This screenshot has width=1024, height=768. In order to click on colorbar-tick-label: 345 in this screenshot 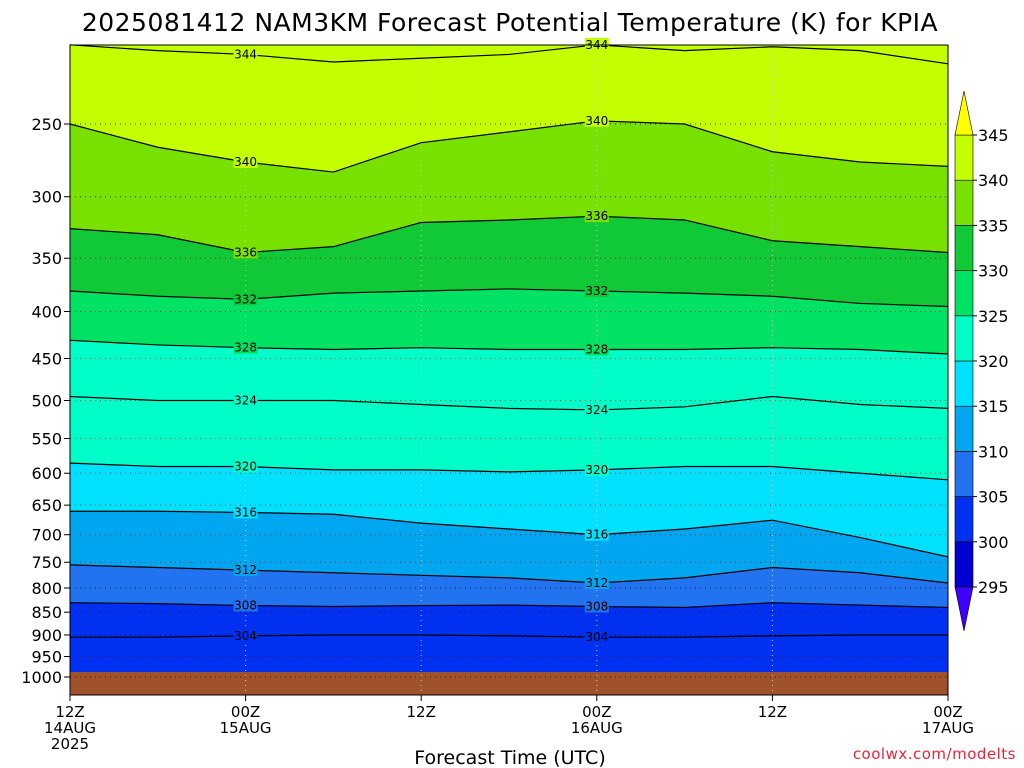, I will do `click(993, 135)`.